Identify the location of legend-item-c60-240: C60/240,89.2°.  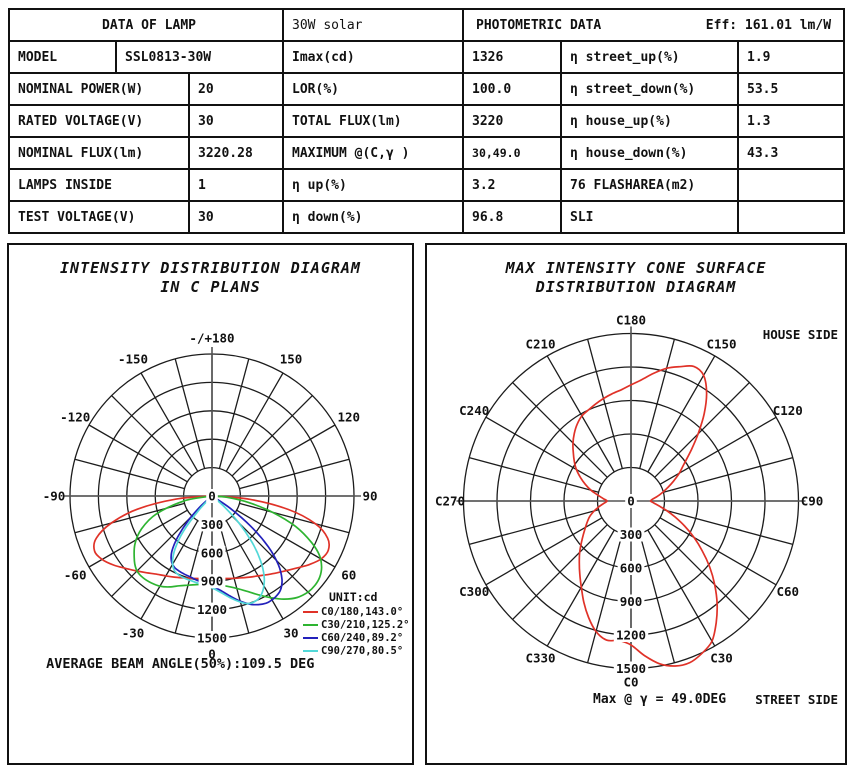
(356, 637).